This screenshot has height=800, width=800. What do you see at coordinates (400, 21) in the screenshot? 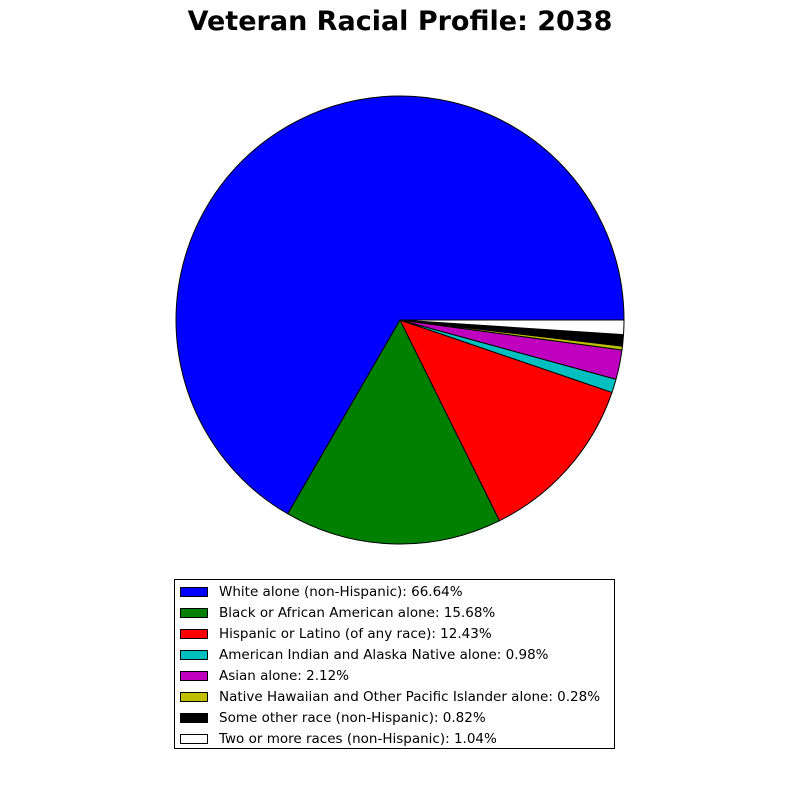
I see `chart-title: Veteran Racial Profile: 2038` at bounding box center [400, 21].